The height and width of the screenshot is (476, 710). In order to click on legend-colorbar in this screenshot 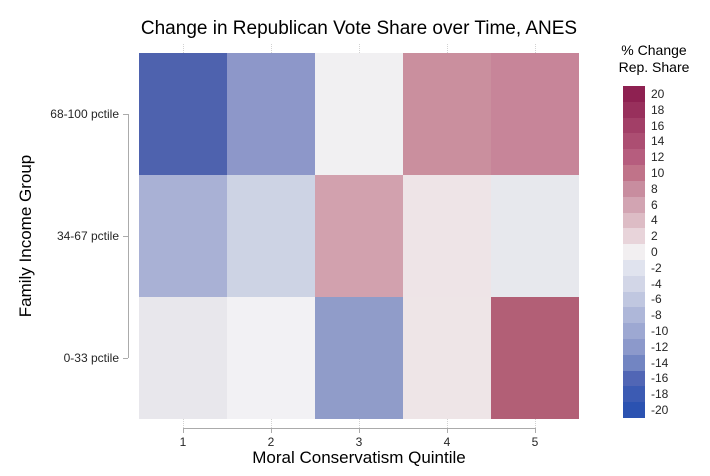, I will do `click(634, 252)`.